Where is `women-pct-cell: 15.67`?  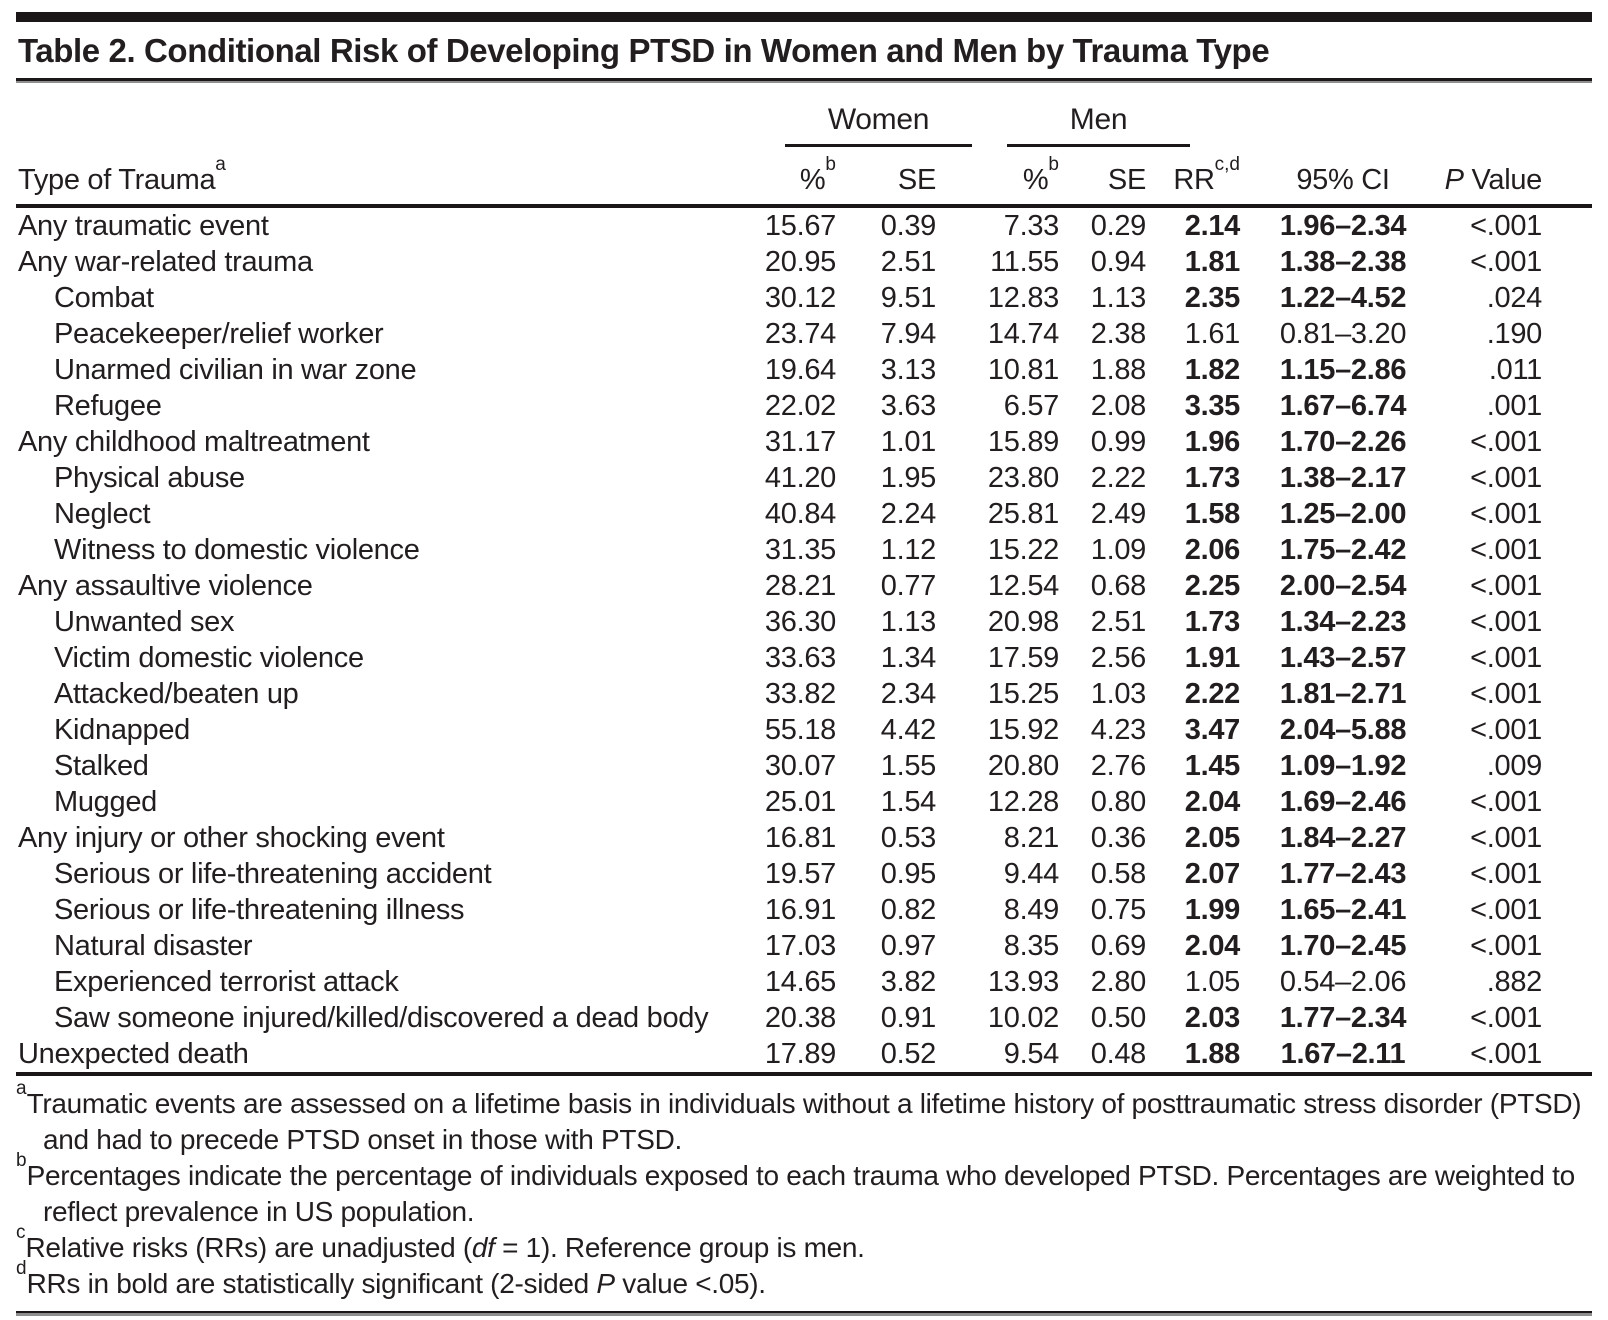
women-pct-cell: 15.67 is located at coordinates (800, 226).